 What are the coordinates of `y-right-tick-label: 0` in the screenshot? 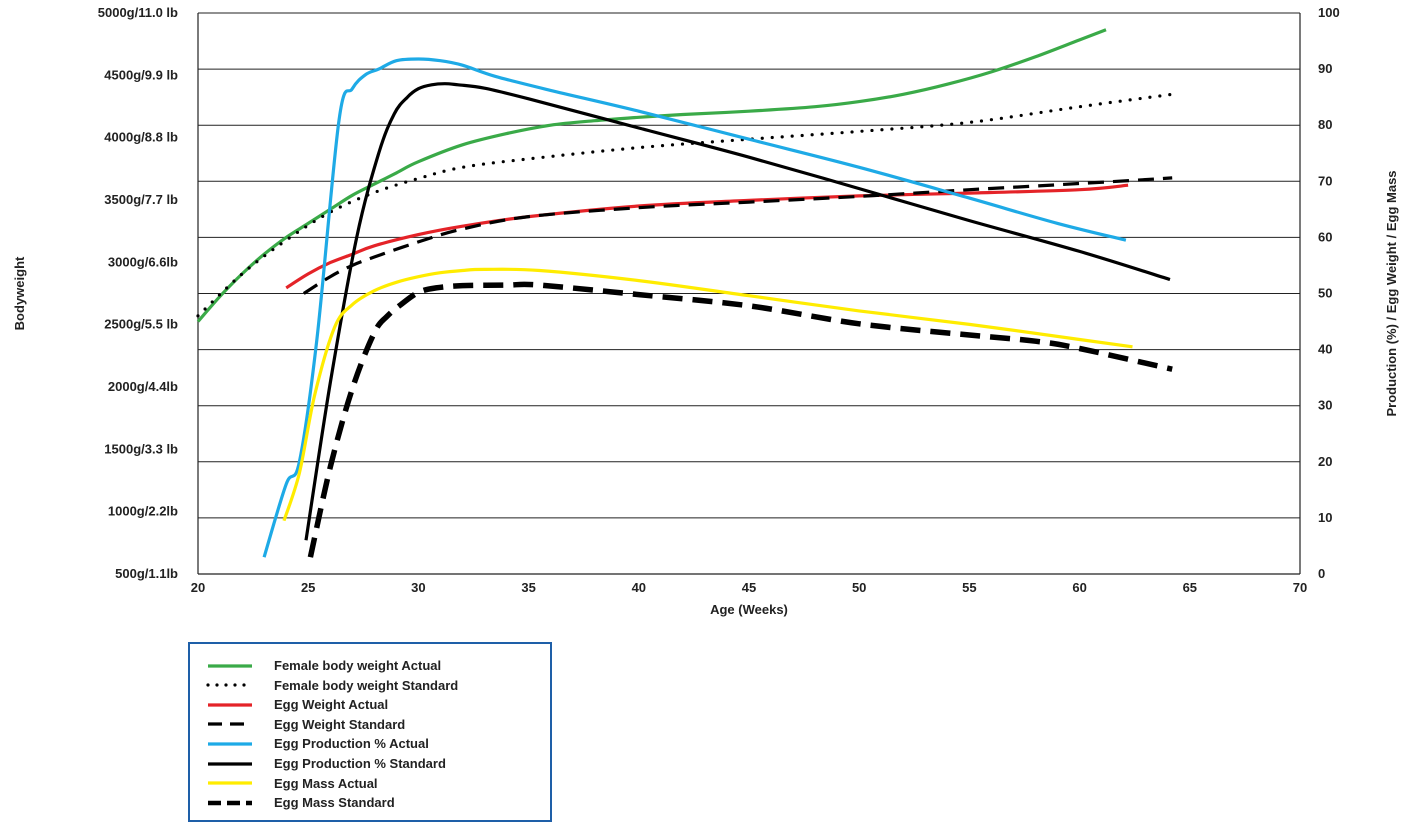 It's located at (1321, 573).